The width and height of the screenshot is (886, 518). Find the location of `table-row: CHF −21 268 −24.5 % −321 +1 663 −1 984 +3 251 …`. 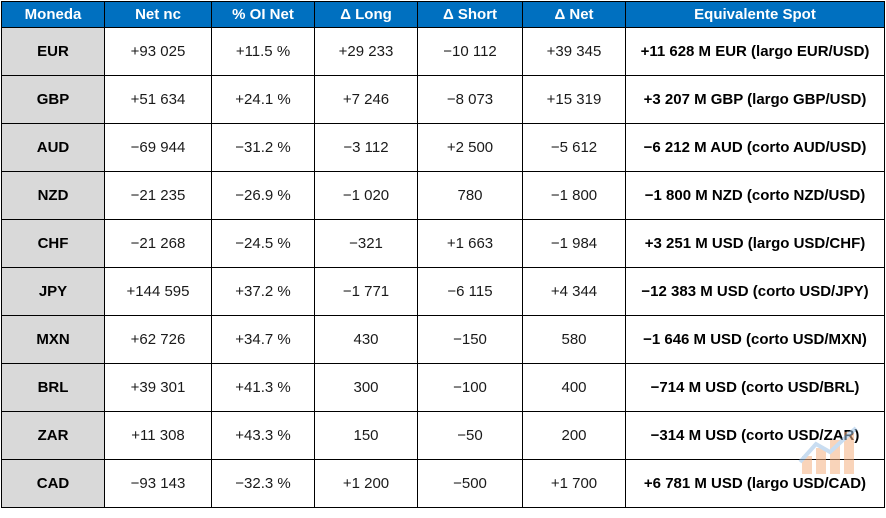

table-row: CHF −21 268 −24.5 % −321 +1 663 −1 984 +3 251 … is located at coordinates (443, 243).